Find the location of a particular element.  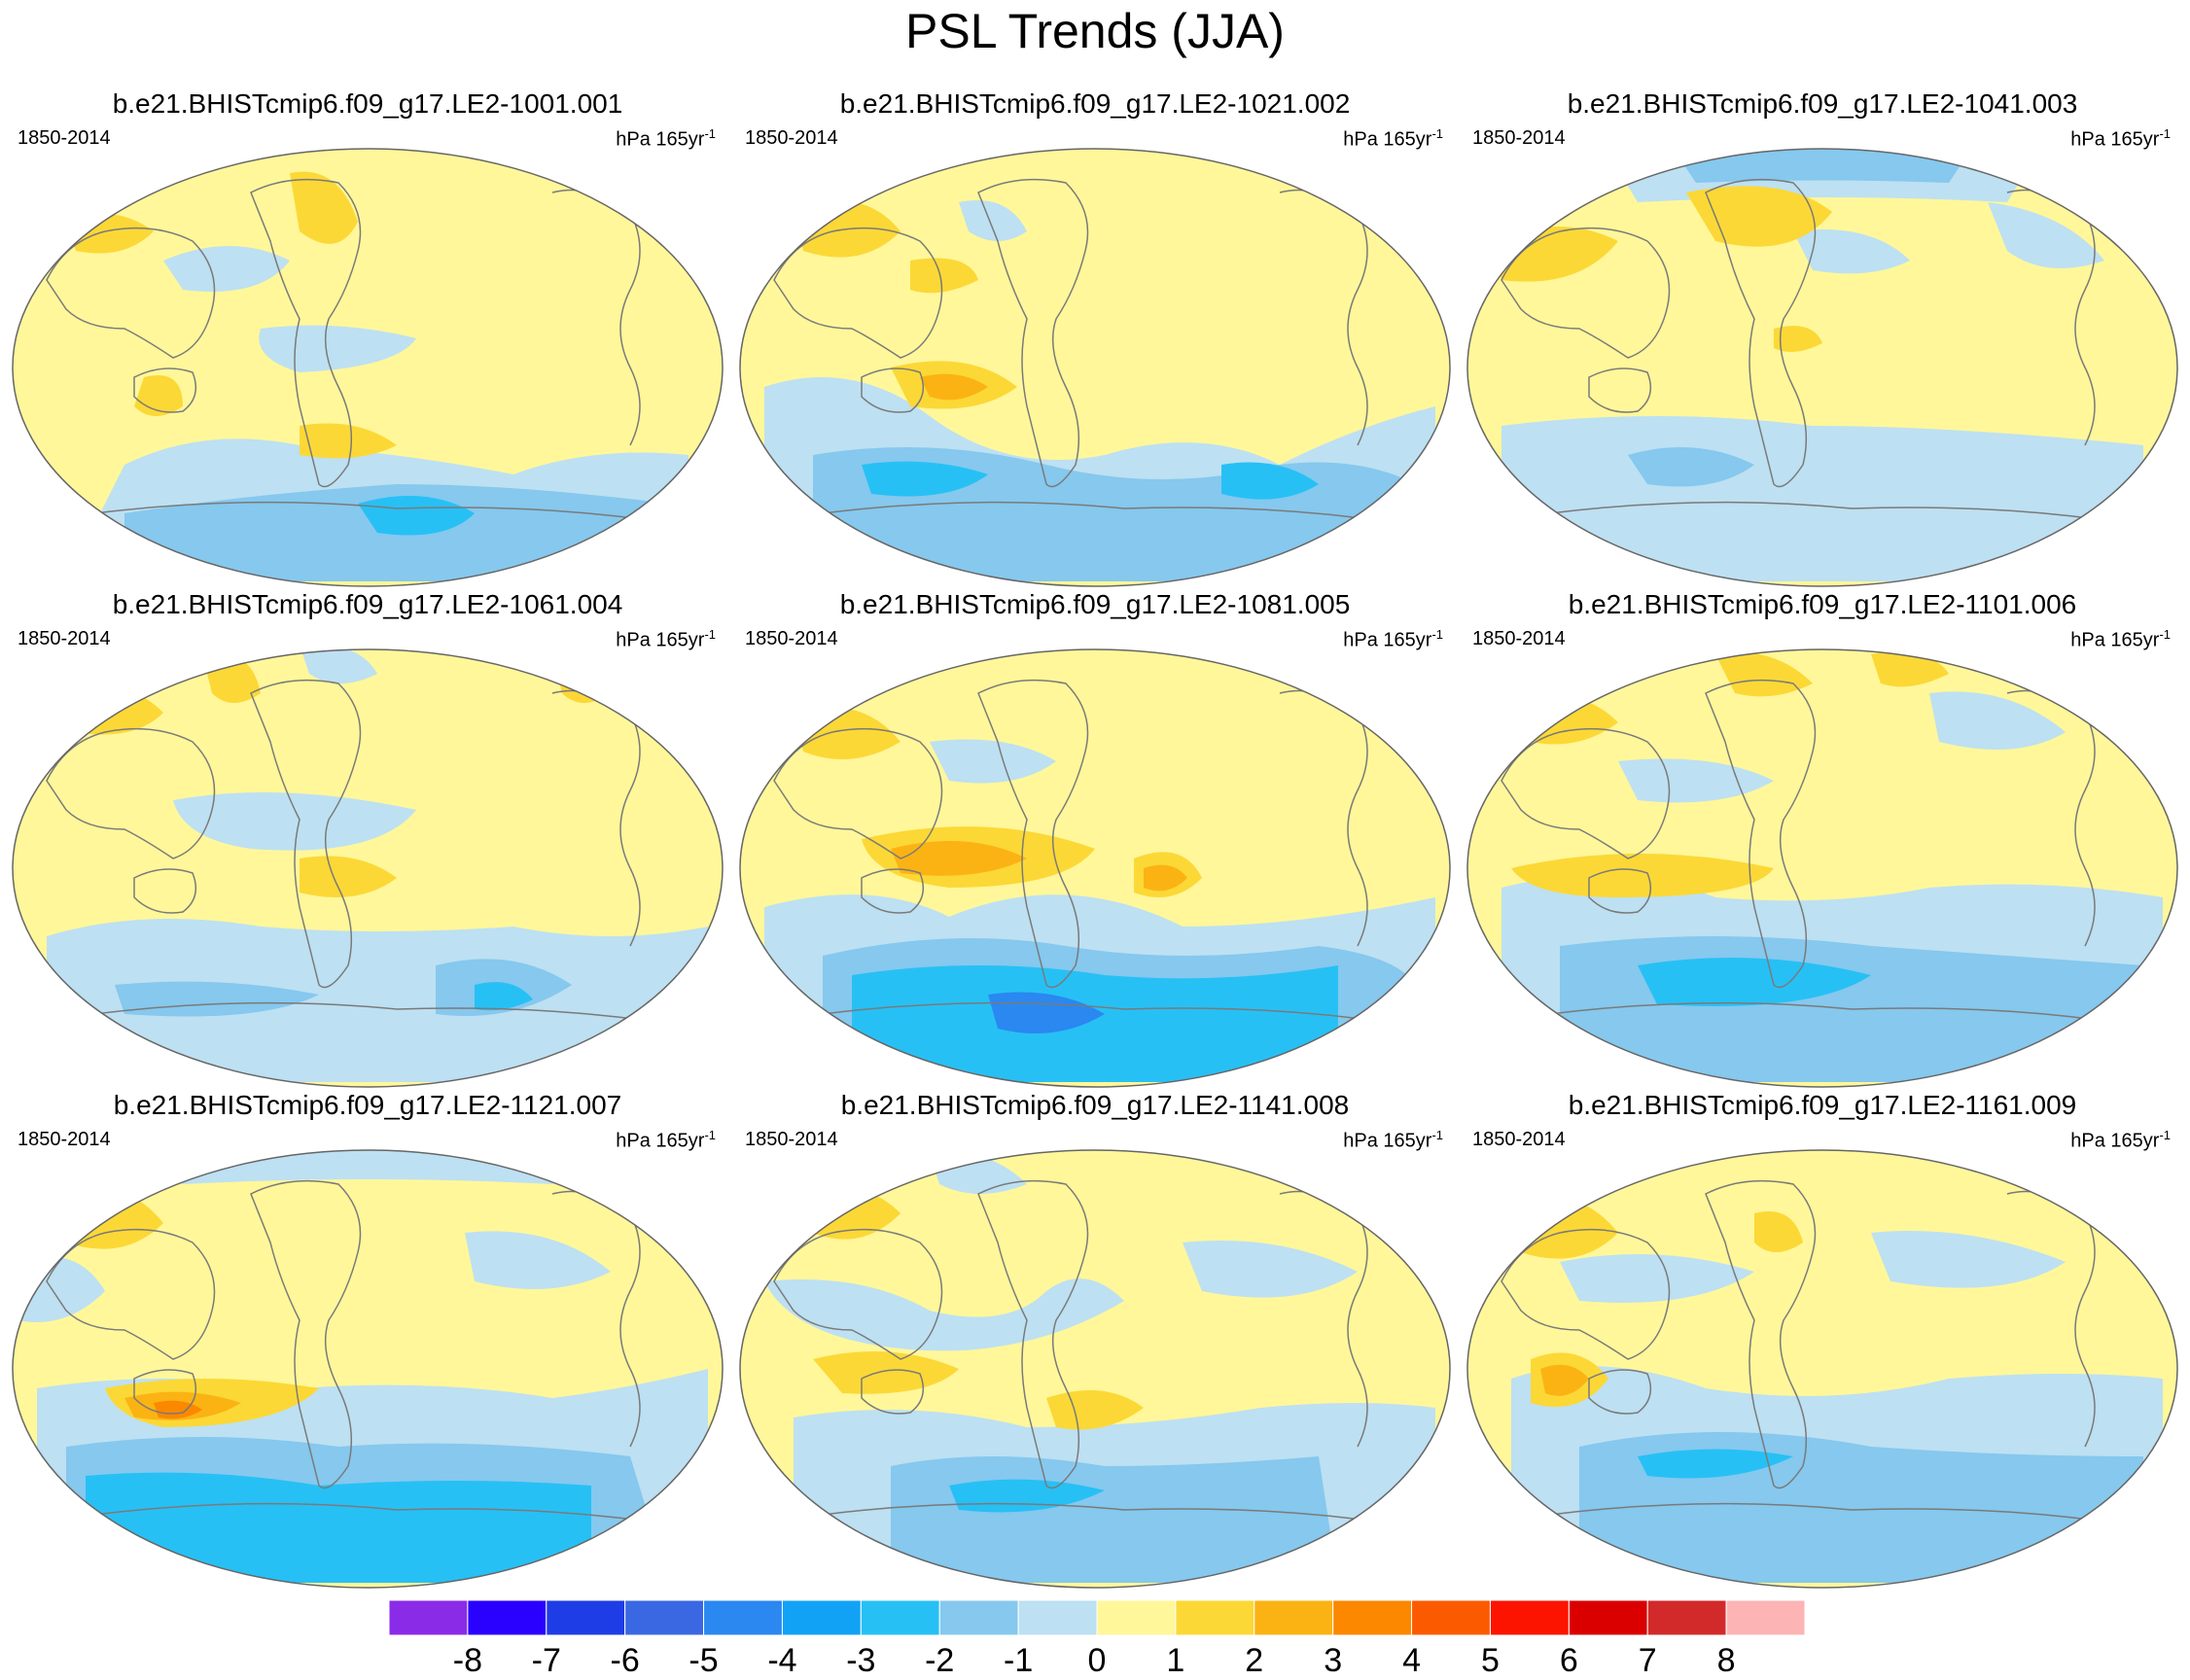

colorbar-tick-label: 8 is located at coordinates (1726, 1660).